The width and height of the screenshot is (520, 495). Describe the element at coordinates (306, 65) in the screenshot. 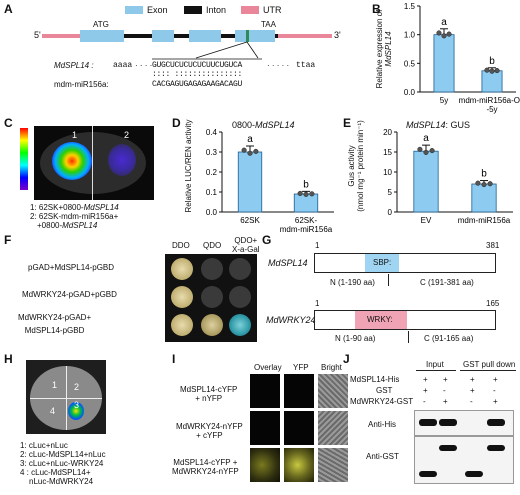

I see `mdspl14-seq-right: ttaa` at that location.